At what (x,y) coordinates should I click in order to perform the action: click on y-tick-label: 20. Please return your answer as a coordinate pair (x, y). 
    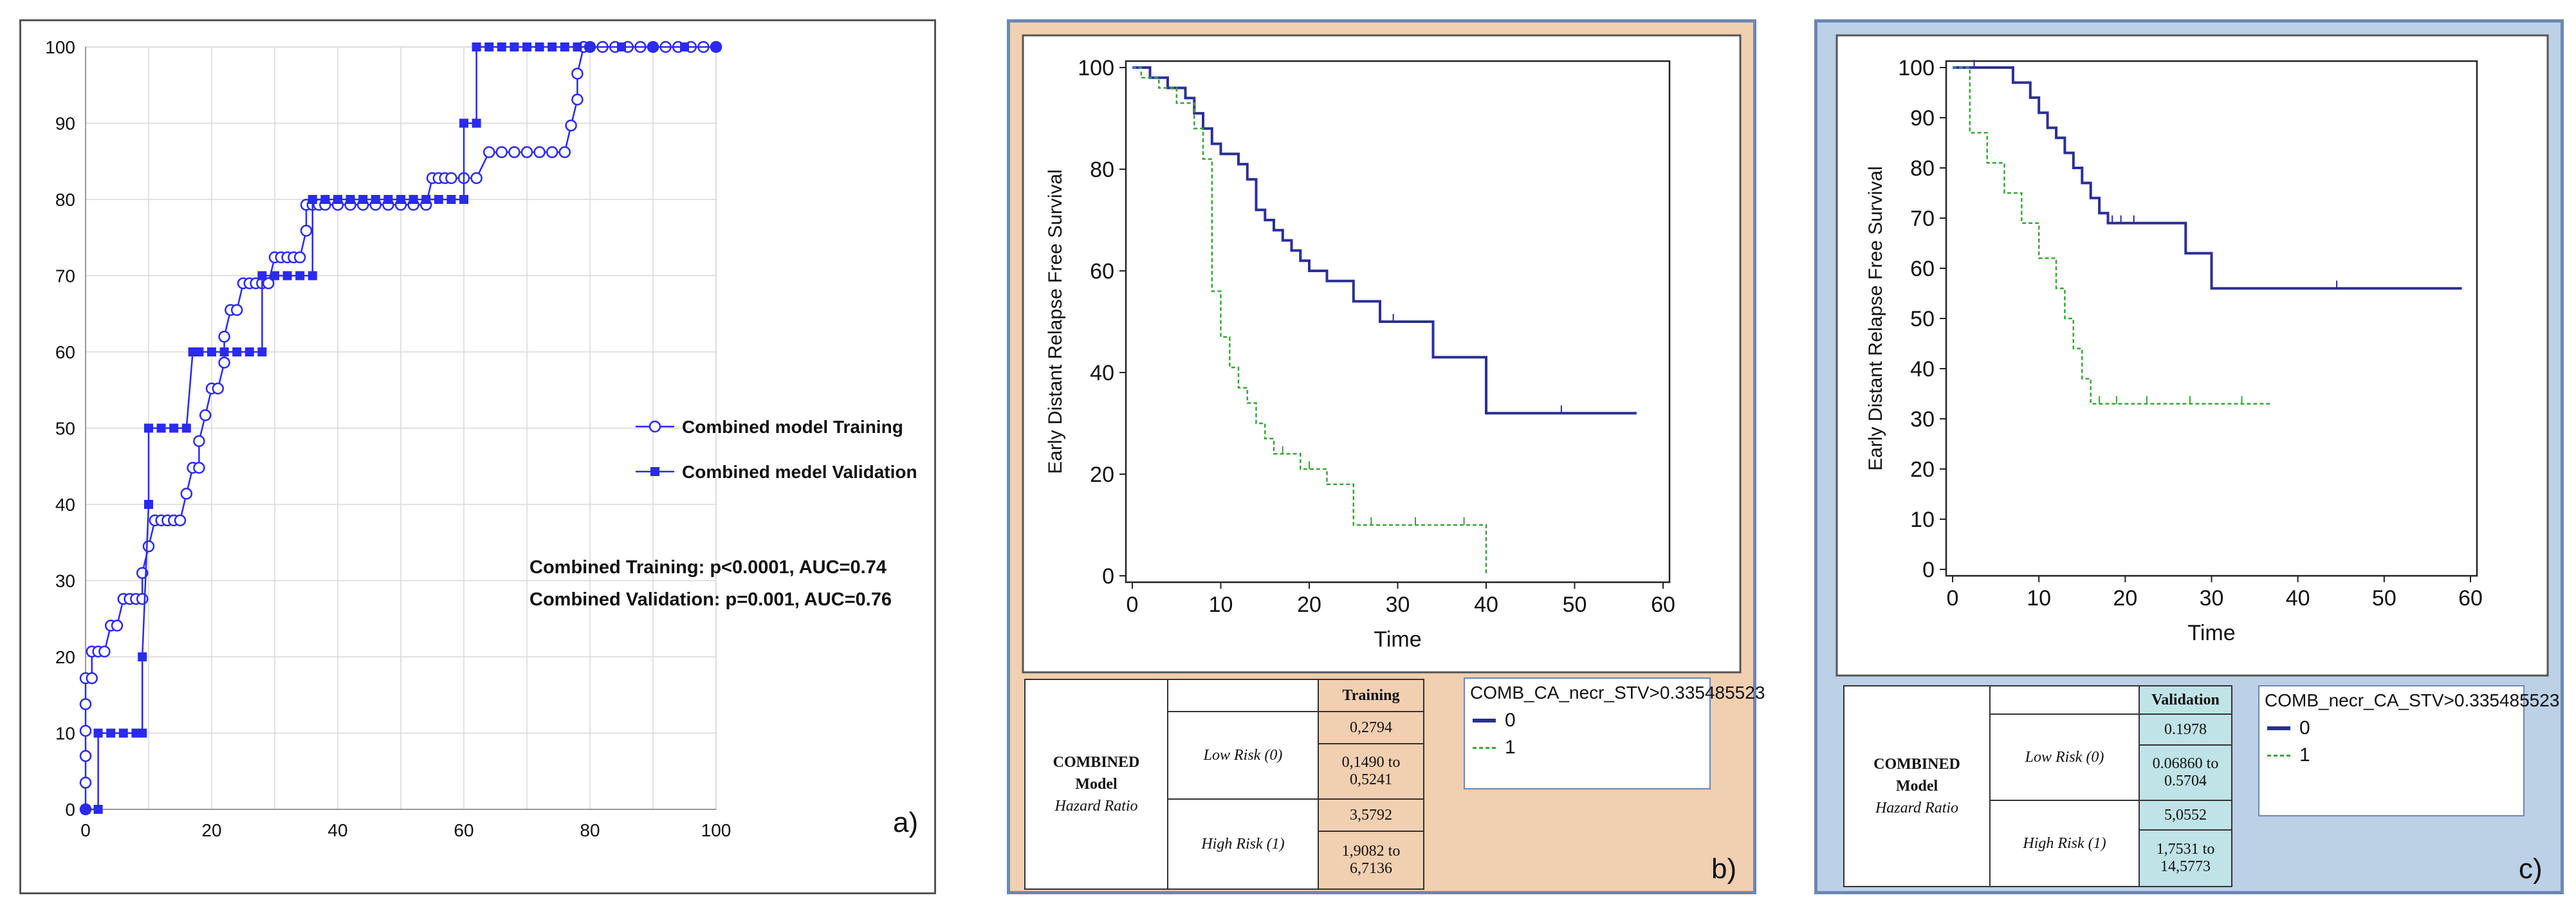
    Looking at the image, I should click on (1102, 475).